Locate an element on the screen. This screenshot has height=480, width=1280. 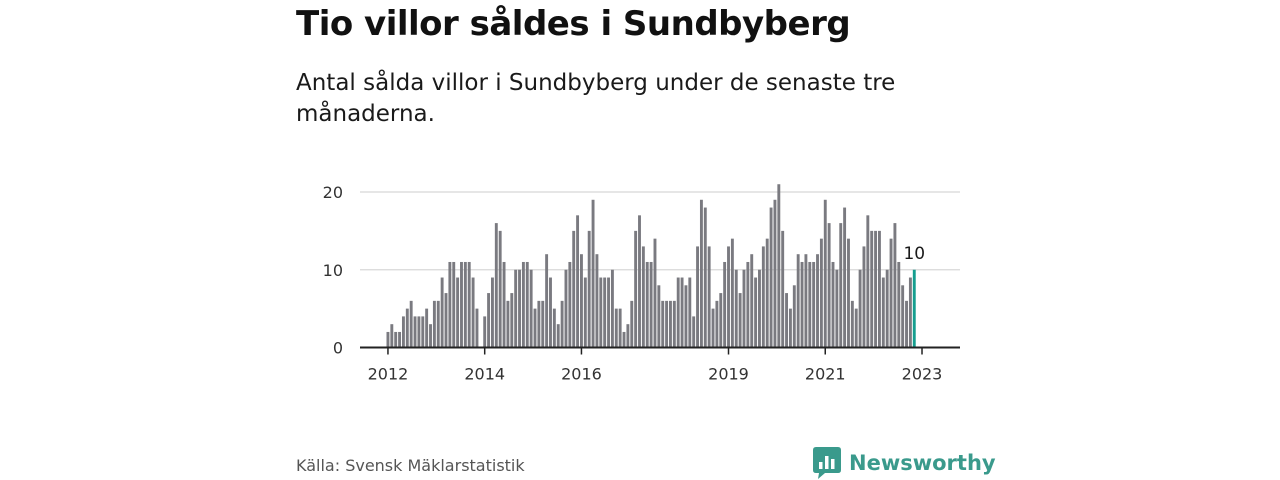
y-tick-label: 20 is located at coordinates (333, 192).